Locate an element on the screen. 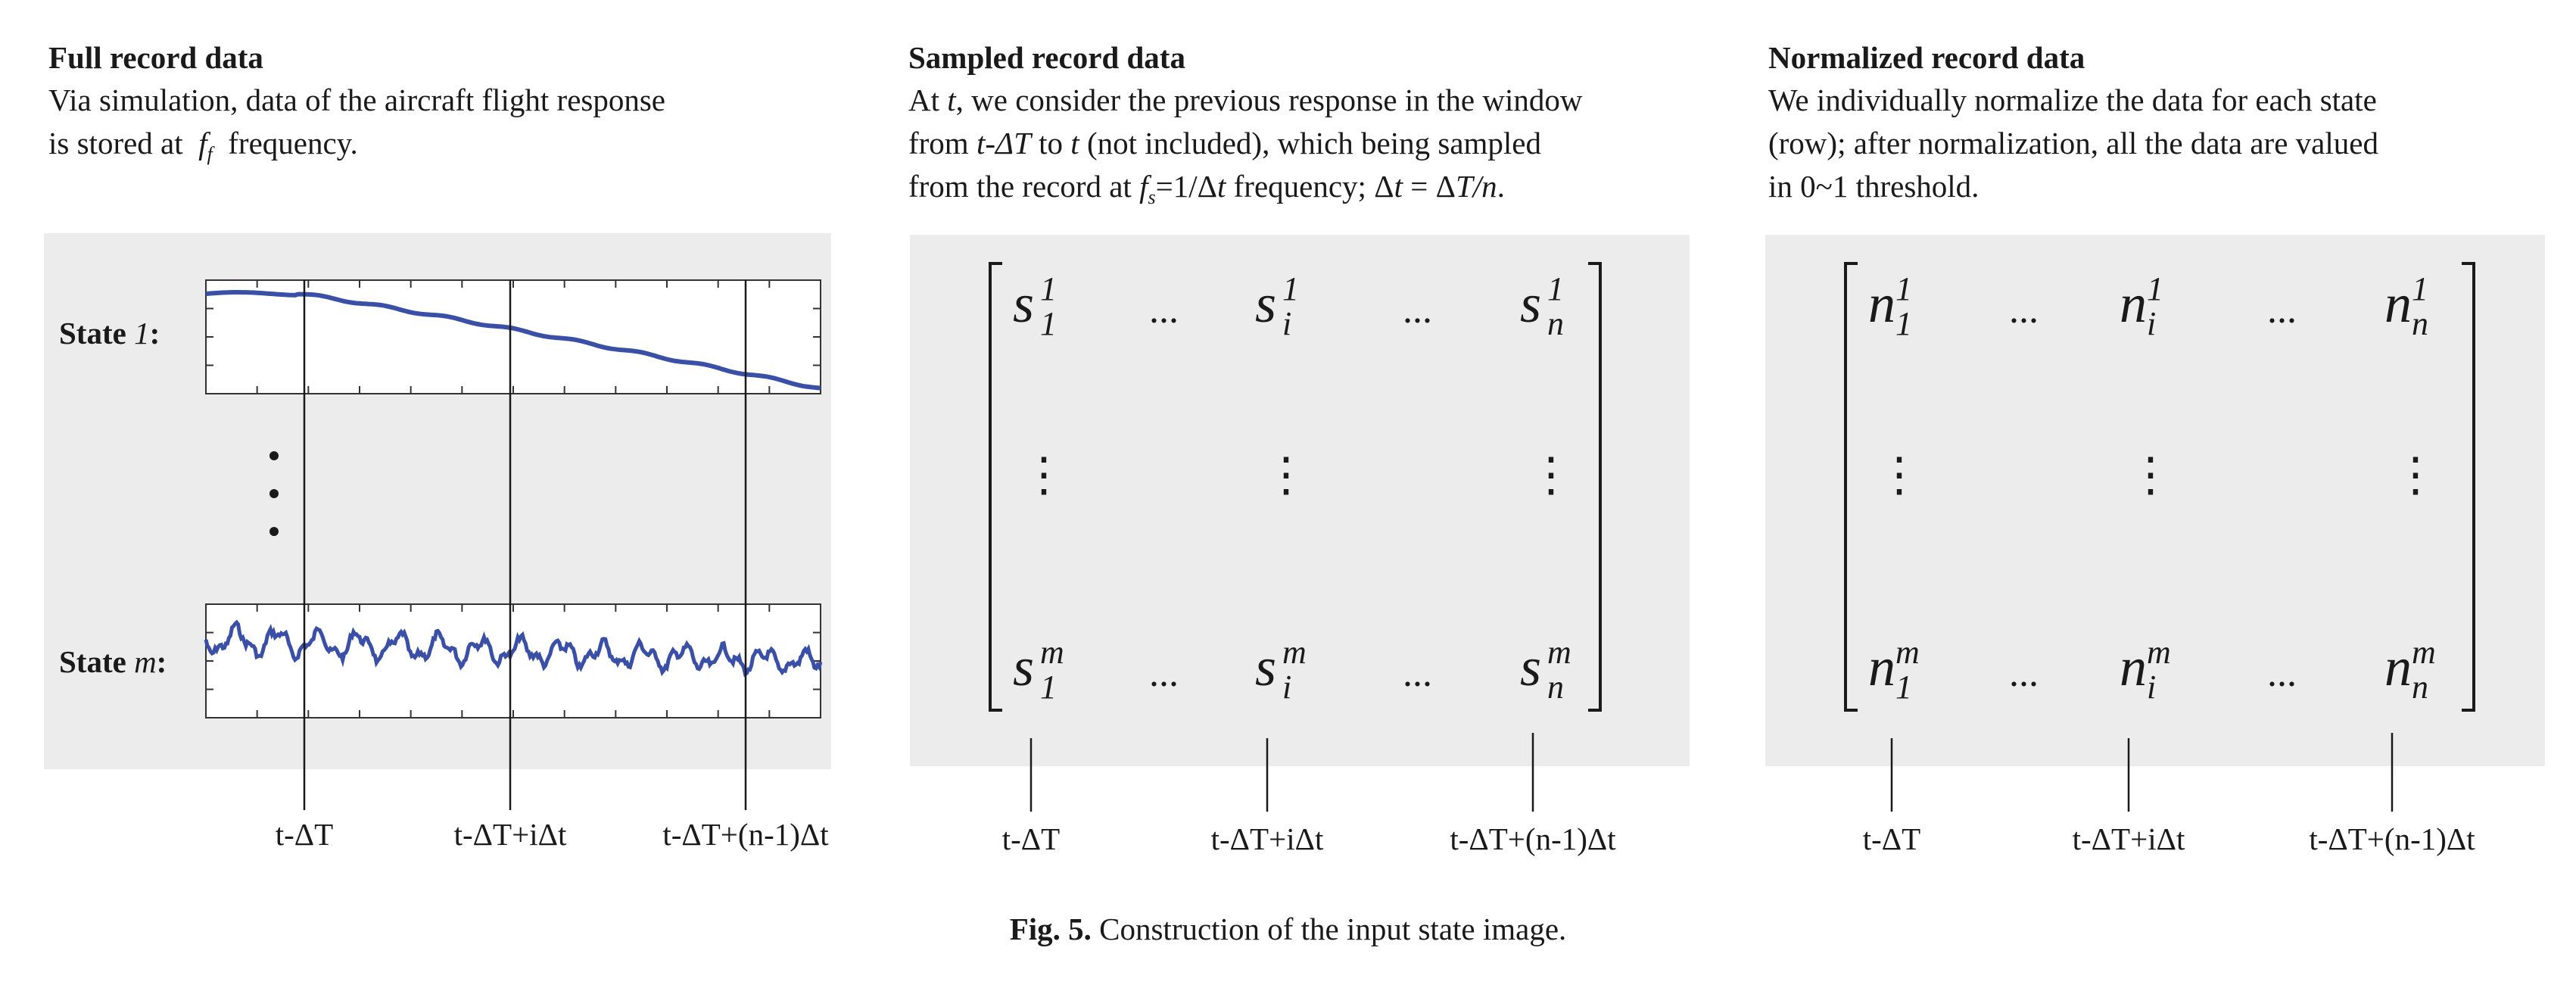 The image size is (2576, 985). state-m-curve is located at coordinates (513, 648).